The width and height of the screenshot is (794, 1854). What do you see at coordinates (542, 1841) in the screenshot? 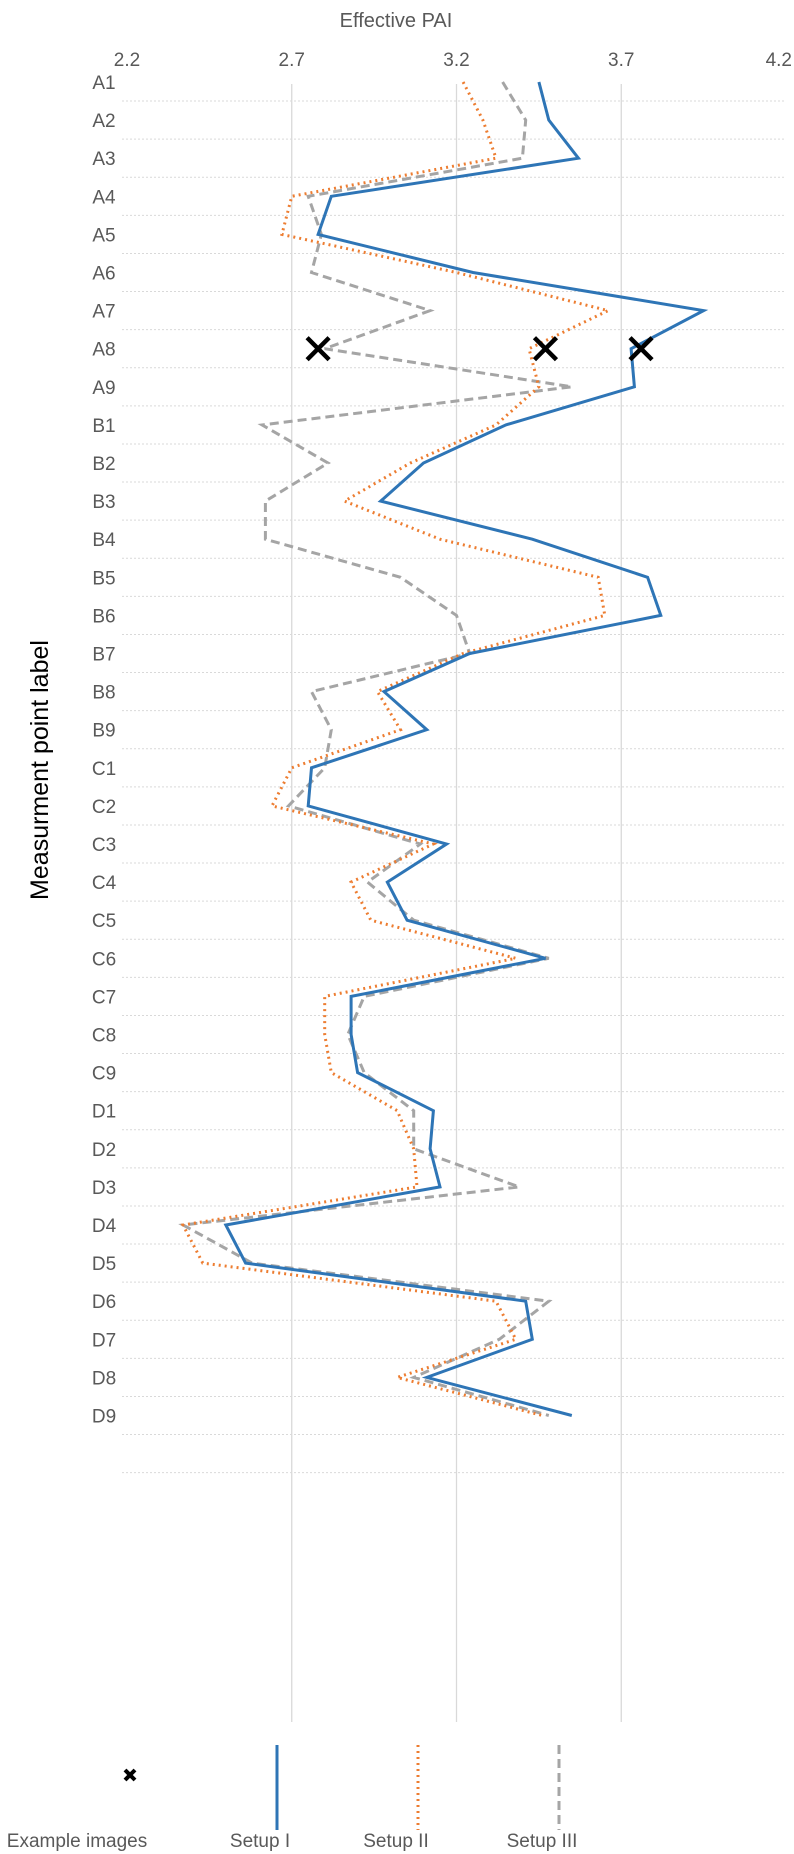
I see `legend-label-setup-iii: Setup III` at bounding box center [542, 1841].